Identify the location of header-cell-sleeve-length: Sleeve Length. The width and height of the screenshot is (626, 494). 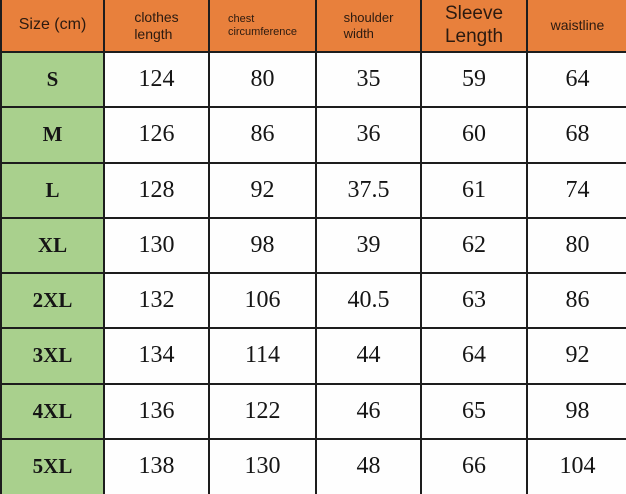
(474, 26).